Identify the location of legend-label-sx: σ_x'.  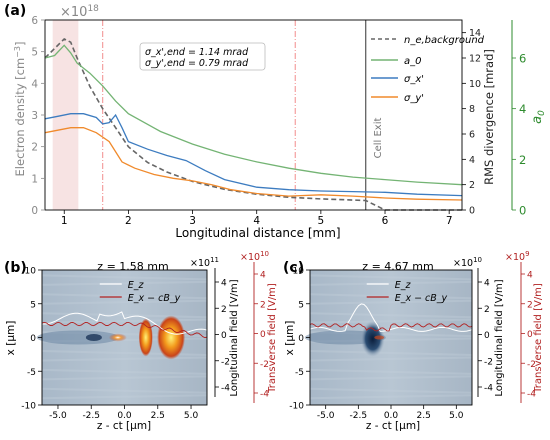
(414, 79).